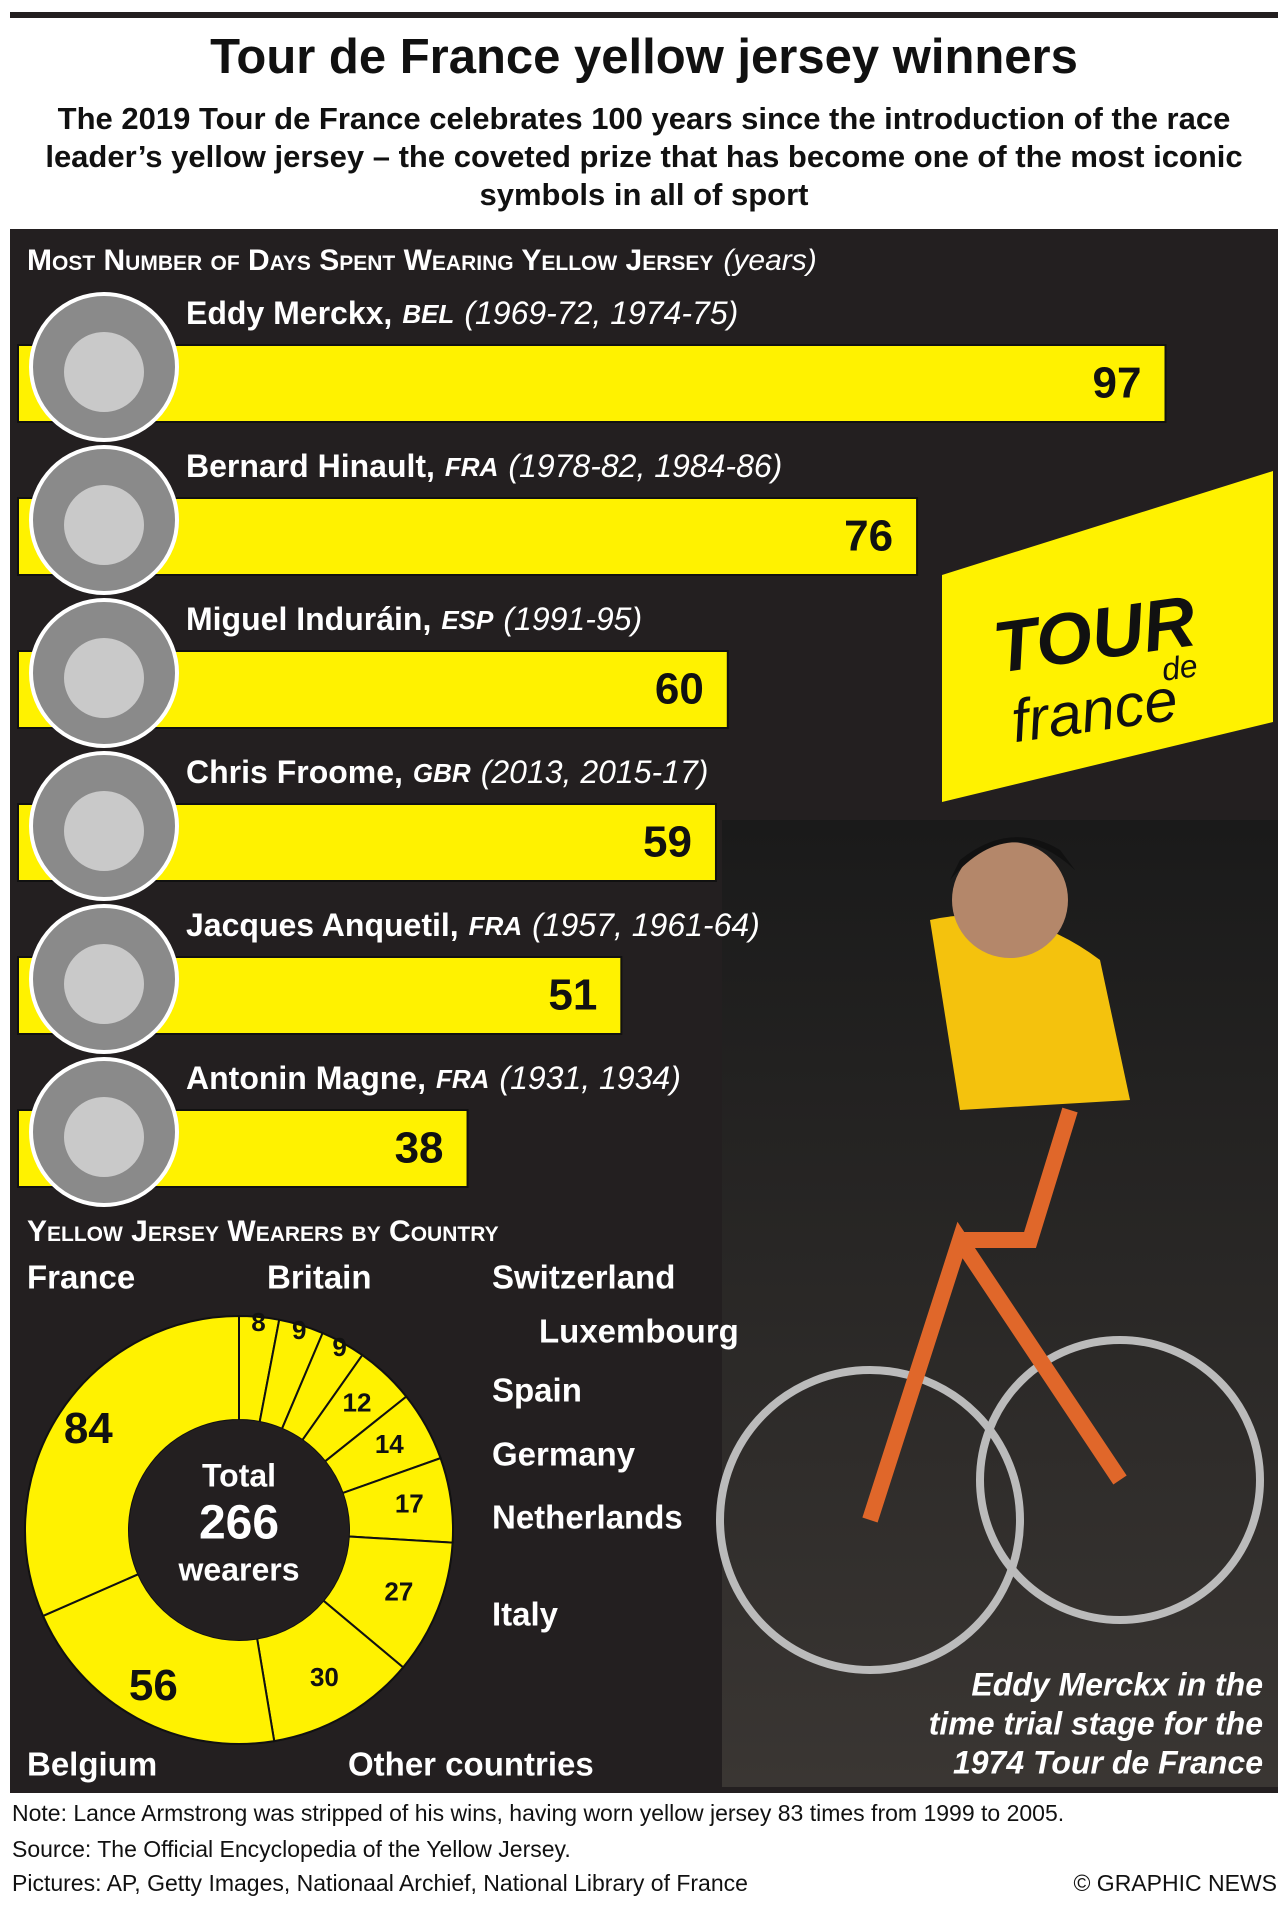 Image resolution: width=1288 pixels, height=1914 pixels. What do you see at coordinates (92, 1764) in the screenshot?
I see `slice-label: Belgium` at bounding box center [92, 1764].